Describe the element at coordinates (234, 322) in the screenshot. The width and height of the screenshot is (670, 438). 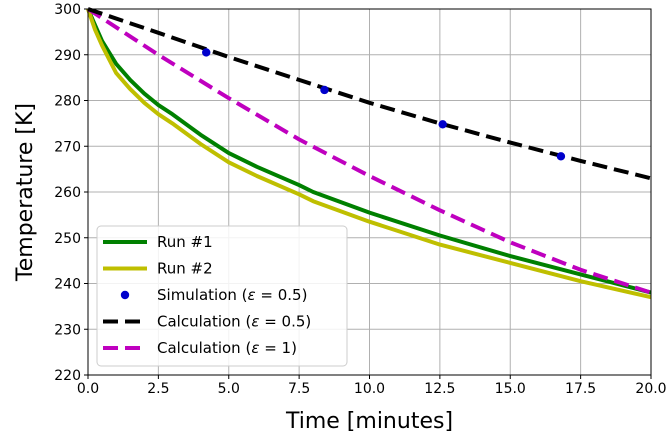
I see `legend-label: Calculation (ε = 0.5)` at that location.